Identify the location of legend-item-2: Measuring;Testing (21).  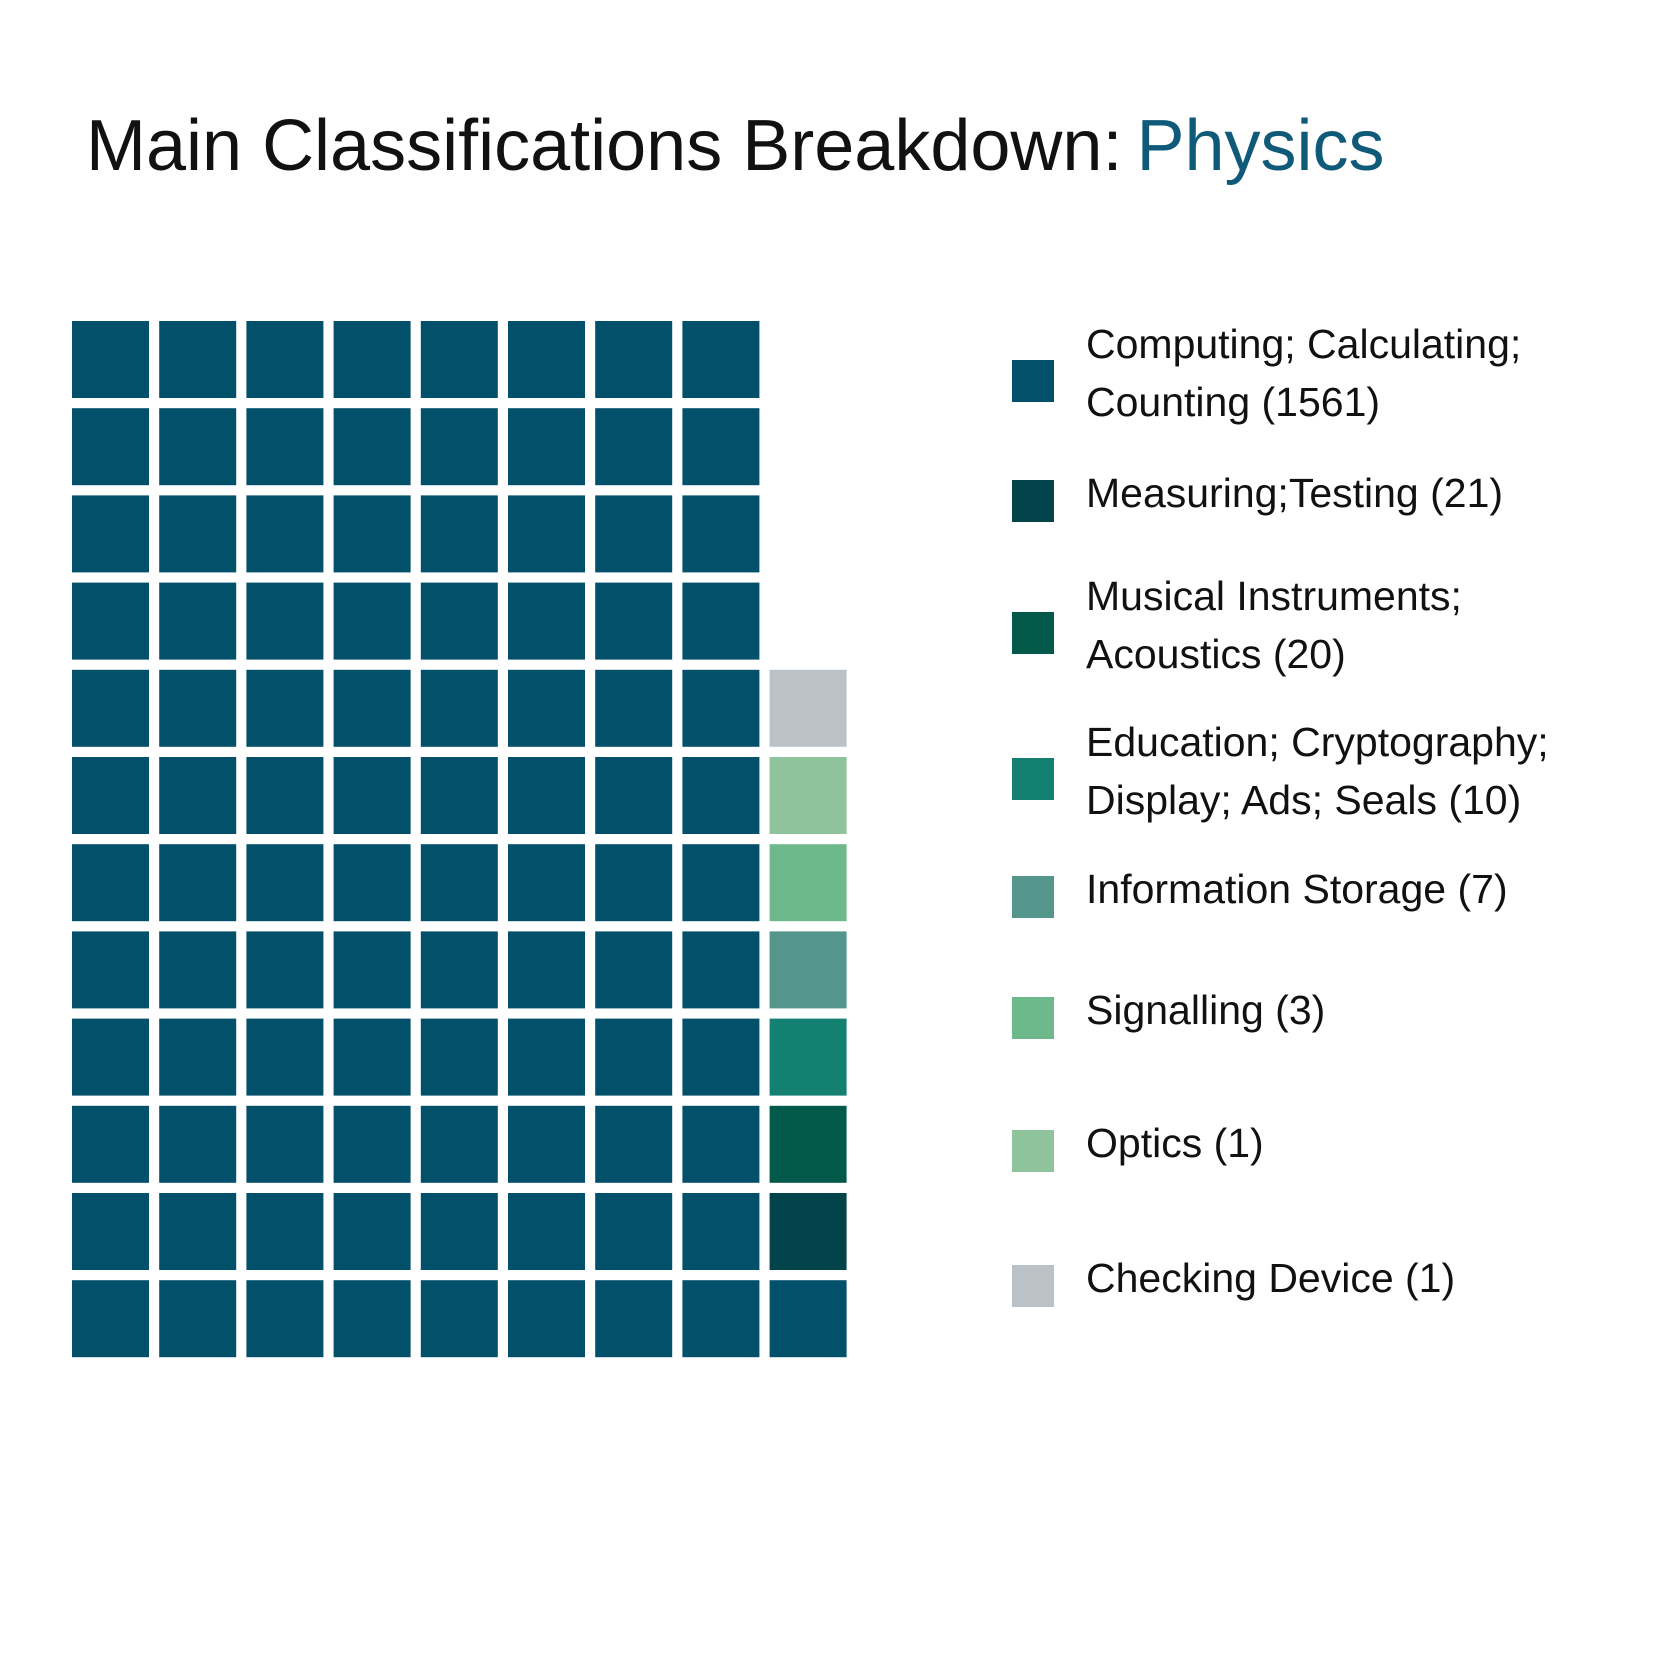
(1257, 496).